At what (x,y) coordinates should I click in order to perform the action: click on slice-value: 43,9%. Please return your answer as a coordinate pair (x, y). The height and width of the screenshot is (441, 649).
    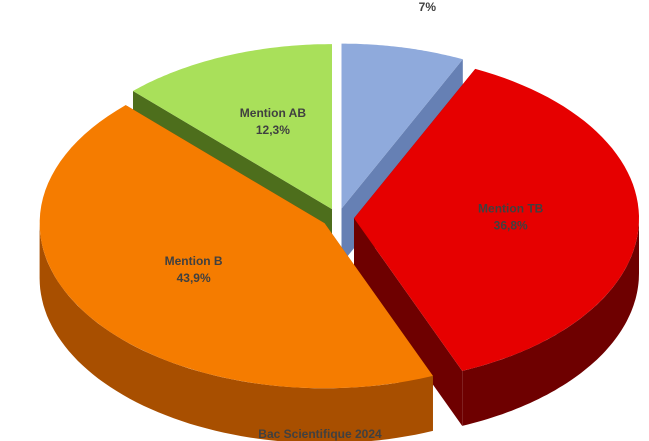
    Looking at the image, I should click on (194, 278).